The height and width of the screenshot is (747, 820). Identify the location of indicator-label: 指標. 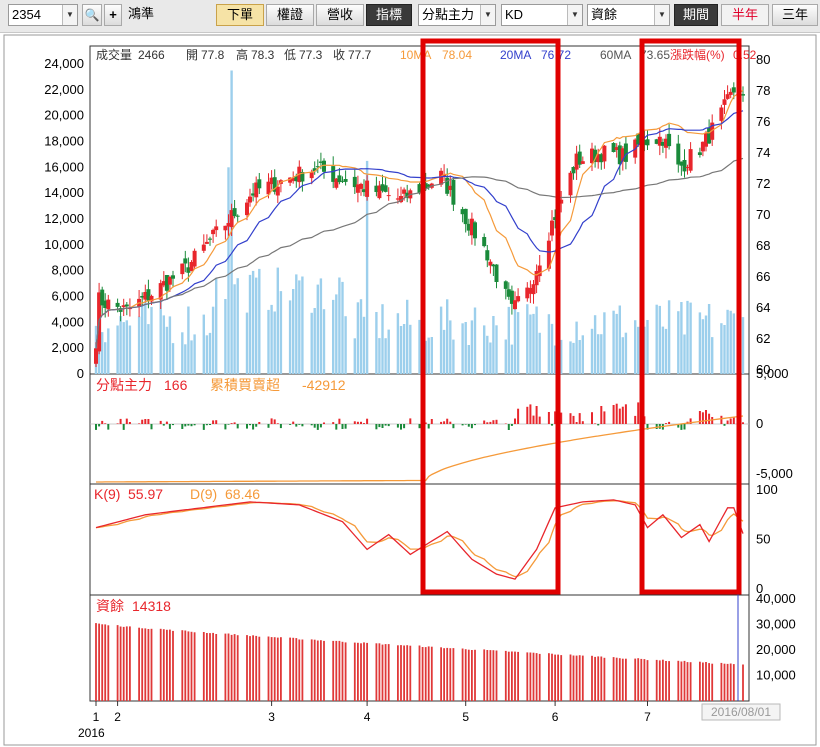
(389, 15).